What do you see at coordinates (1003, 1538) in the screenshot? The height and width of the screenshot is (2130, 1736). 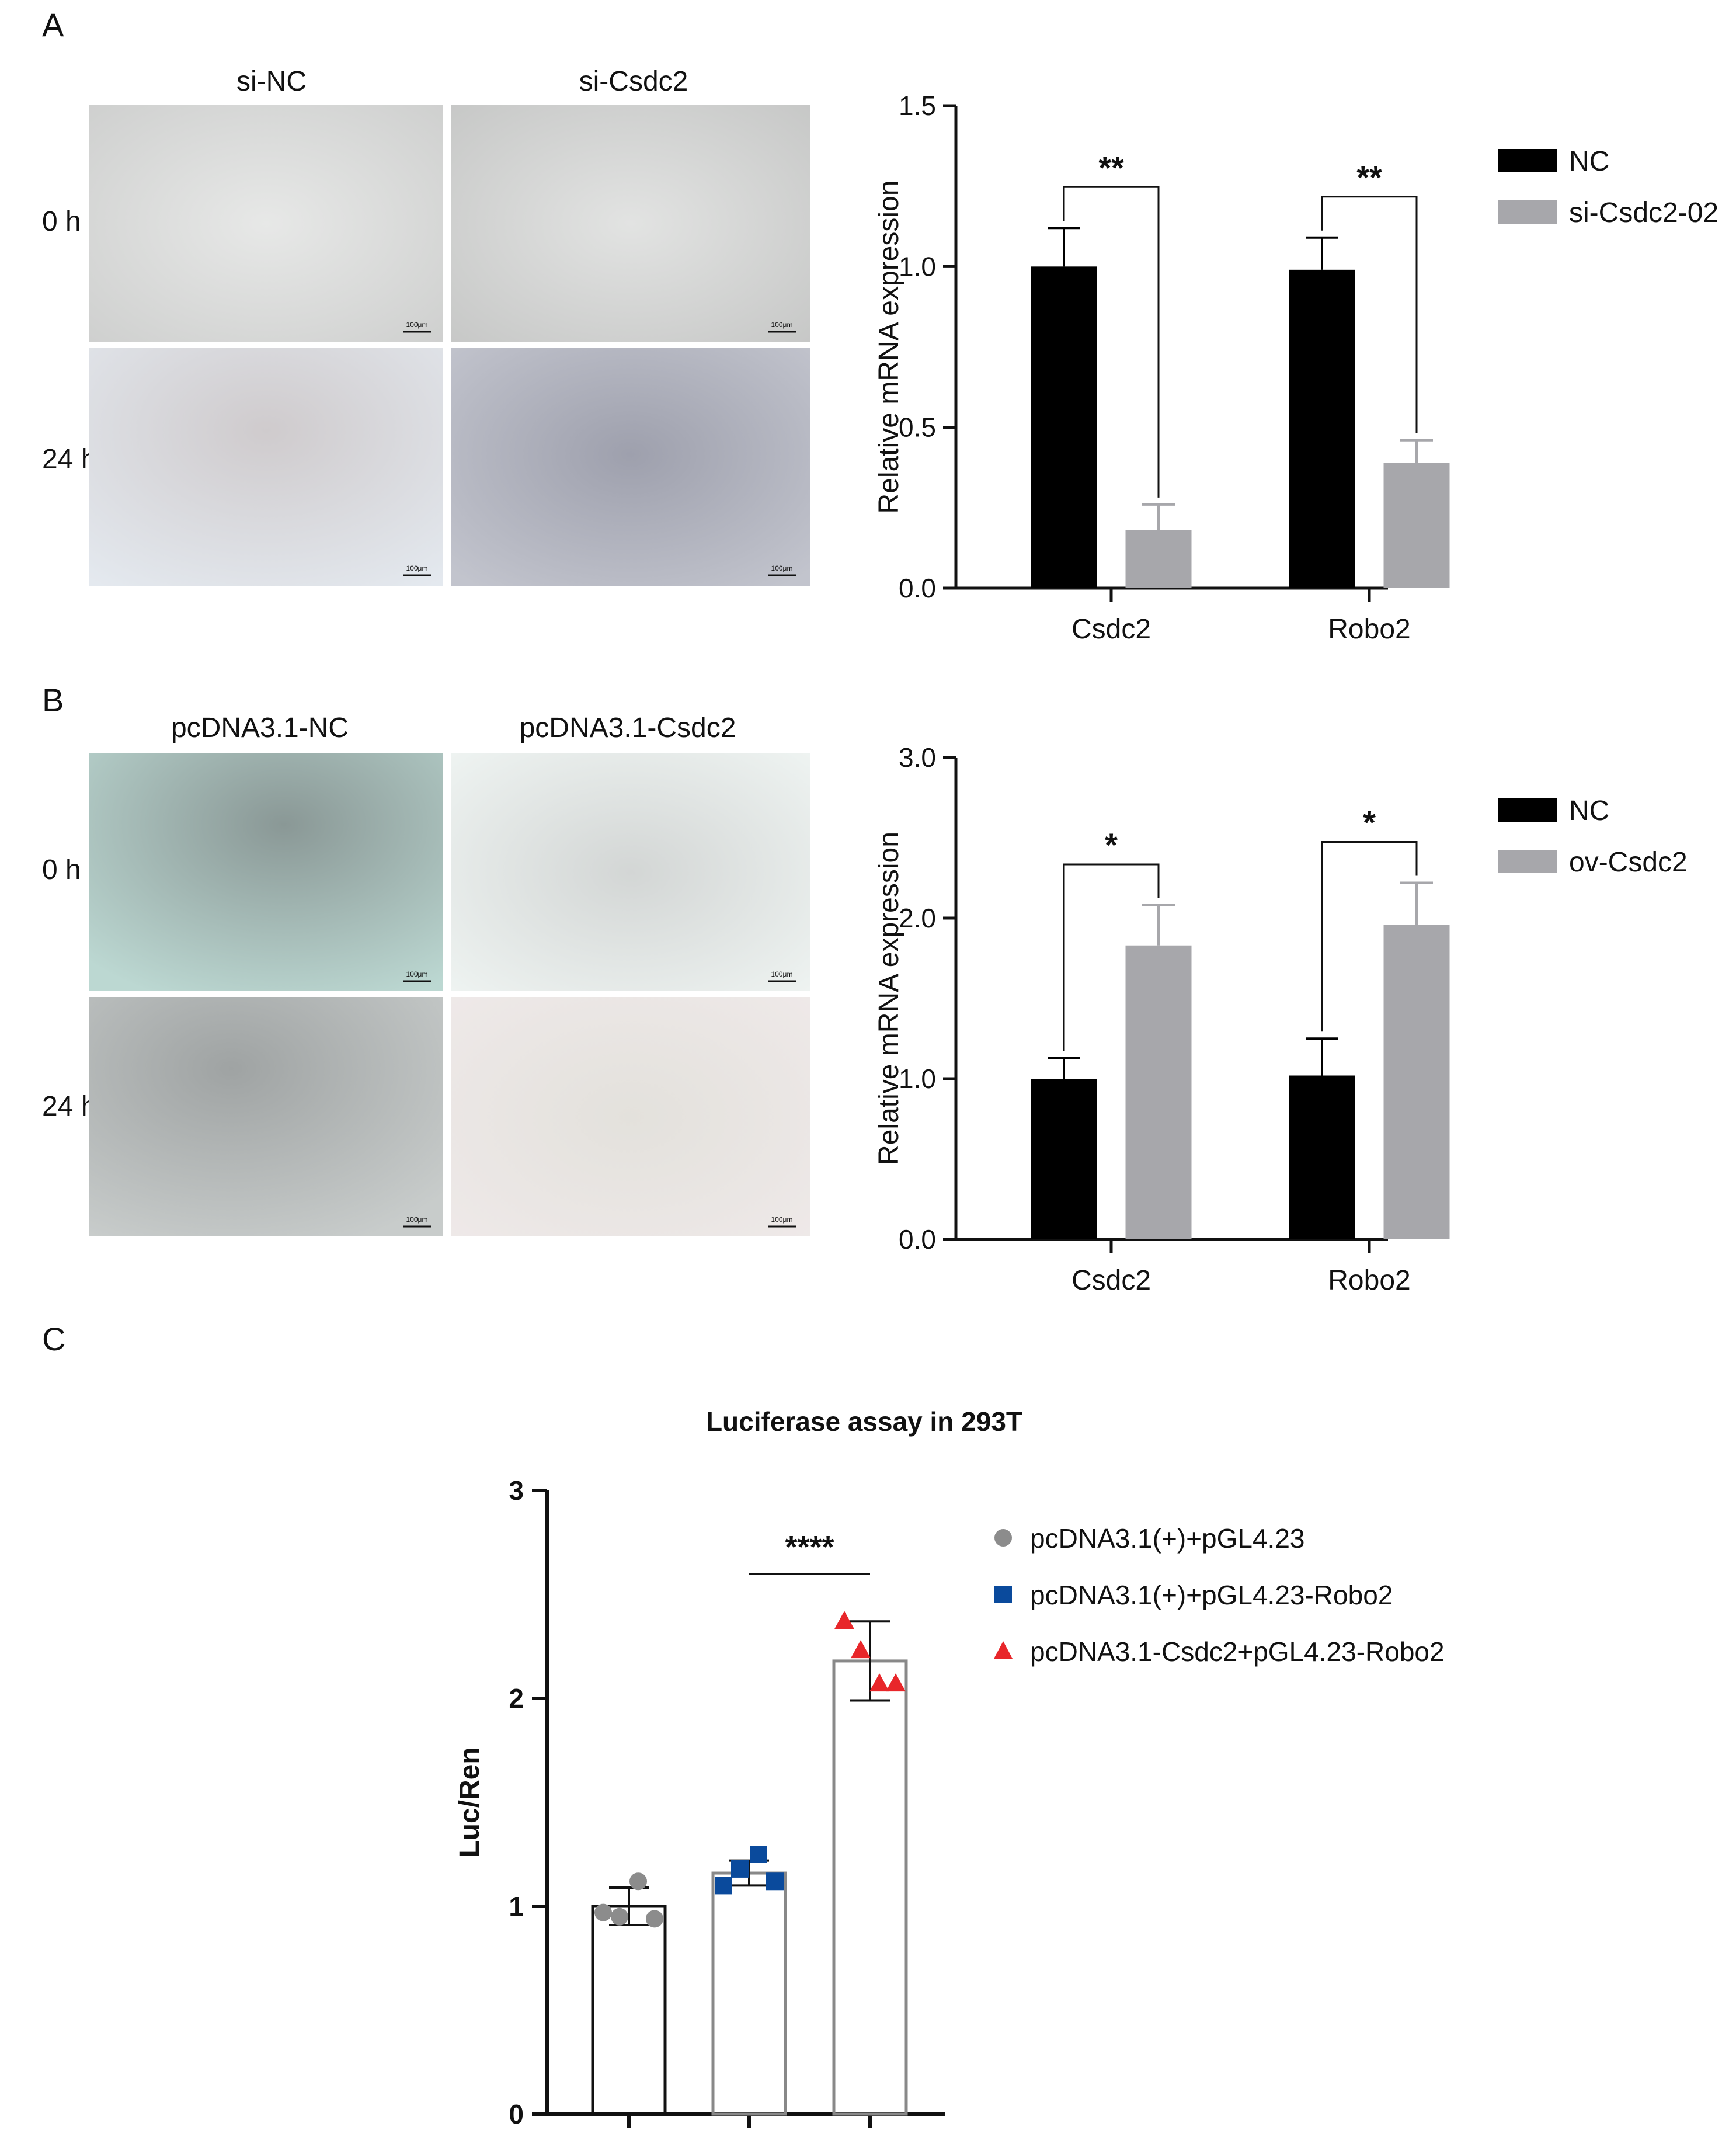 I see `legend-marker-circle` at bounding box center [1003, 1538].